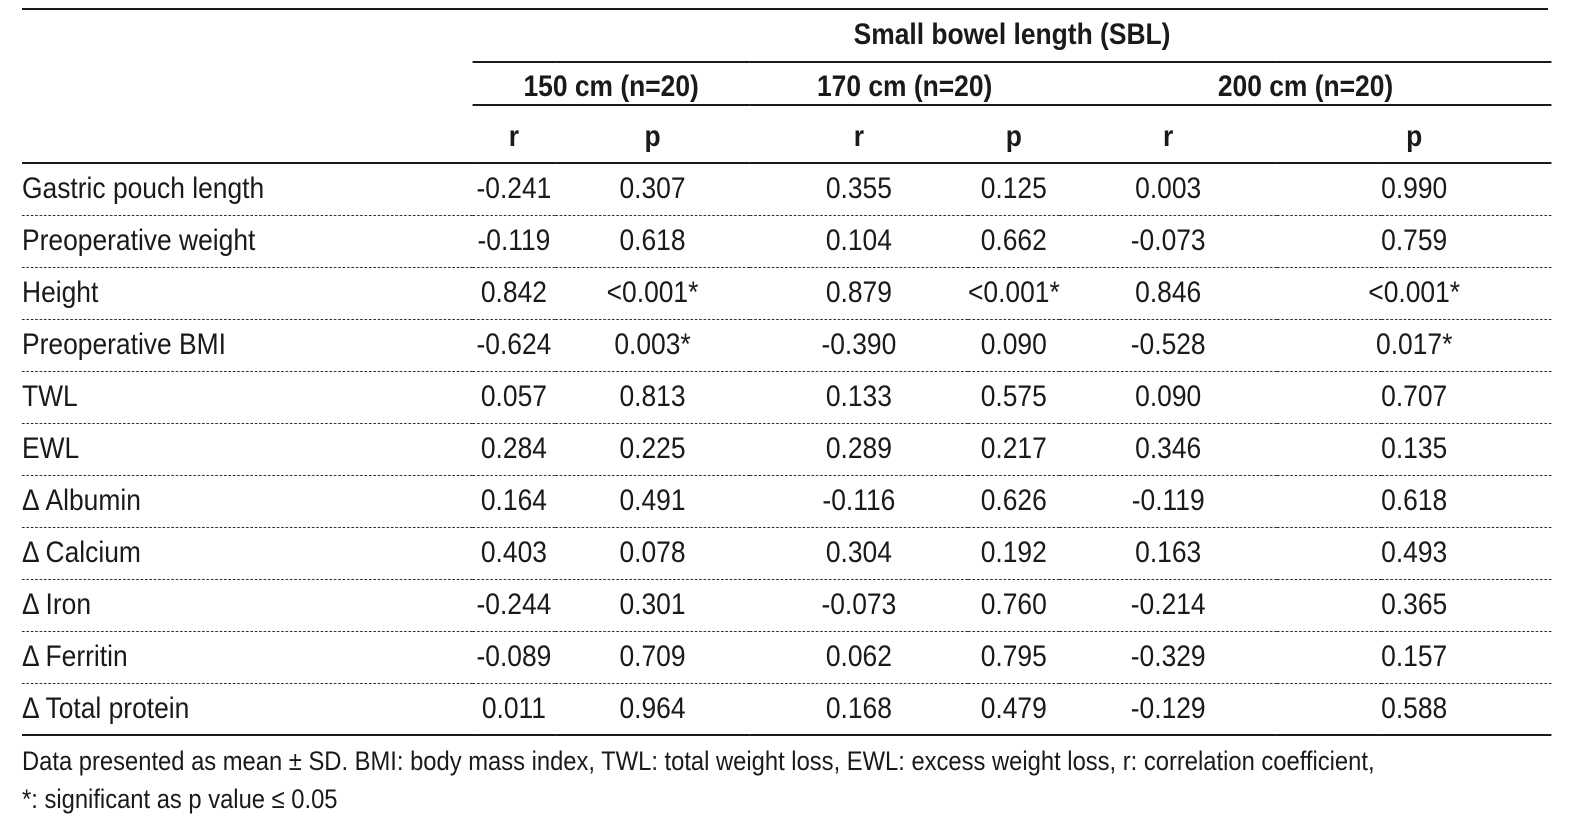 Image resolution: width=1572 pixels, height=825 pixels. I want to click on p-value-170: 0.662, so click(1014, 241).